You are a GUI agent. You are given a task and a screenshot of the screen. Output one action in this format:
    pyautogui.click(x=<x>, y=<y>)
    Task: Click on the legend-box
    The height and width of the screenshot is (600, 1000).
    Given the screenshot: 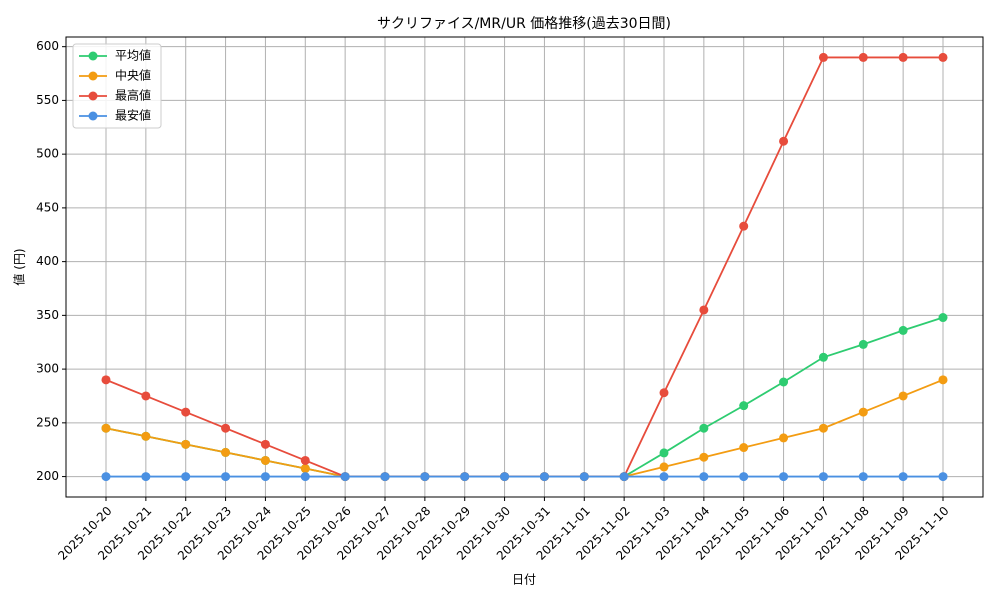 What is the action you would take?
    pyautogui.click(x=117, y=86)
    